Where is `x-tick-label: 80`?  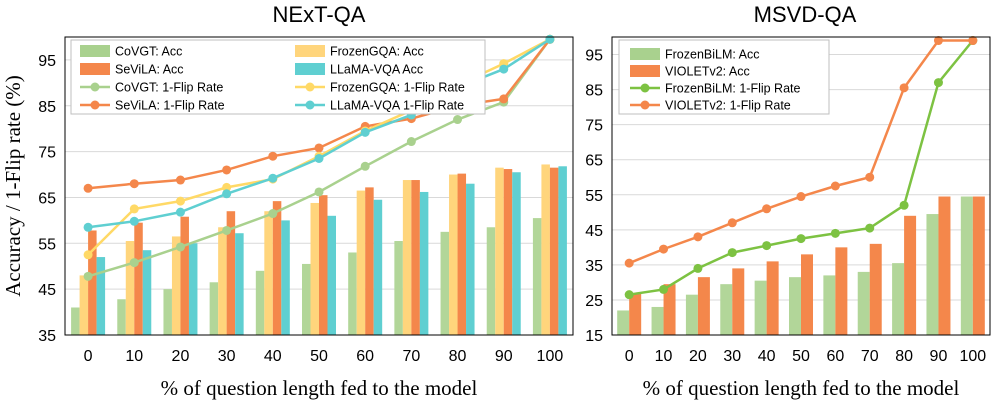 x-tick-label: 80 is located at coordinates (458, 356).